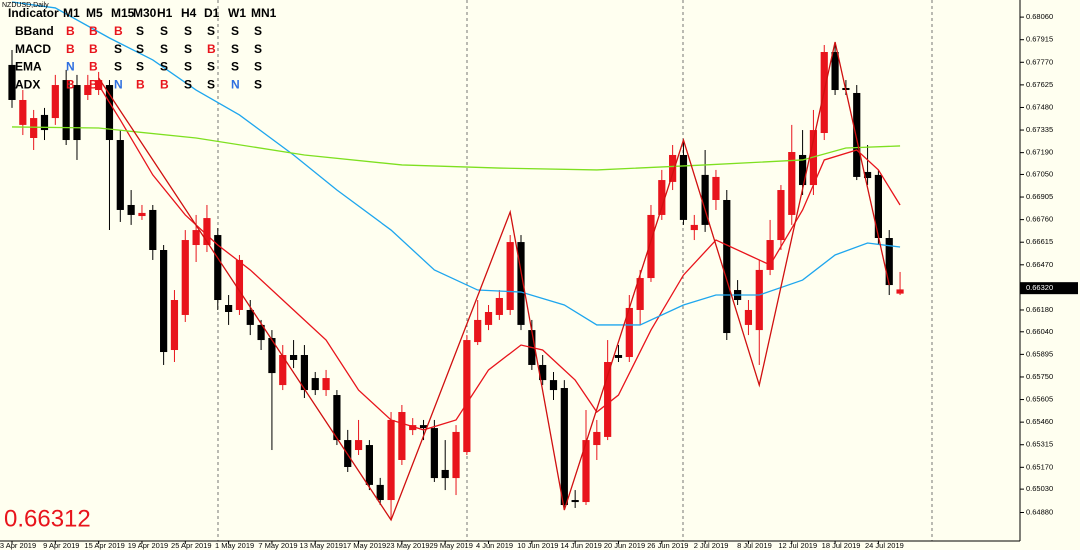  Describe the element at coordinates (364, 545) in the screenshot. I see `x-tick-label: 17 May 2019` at that location.